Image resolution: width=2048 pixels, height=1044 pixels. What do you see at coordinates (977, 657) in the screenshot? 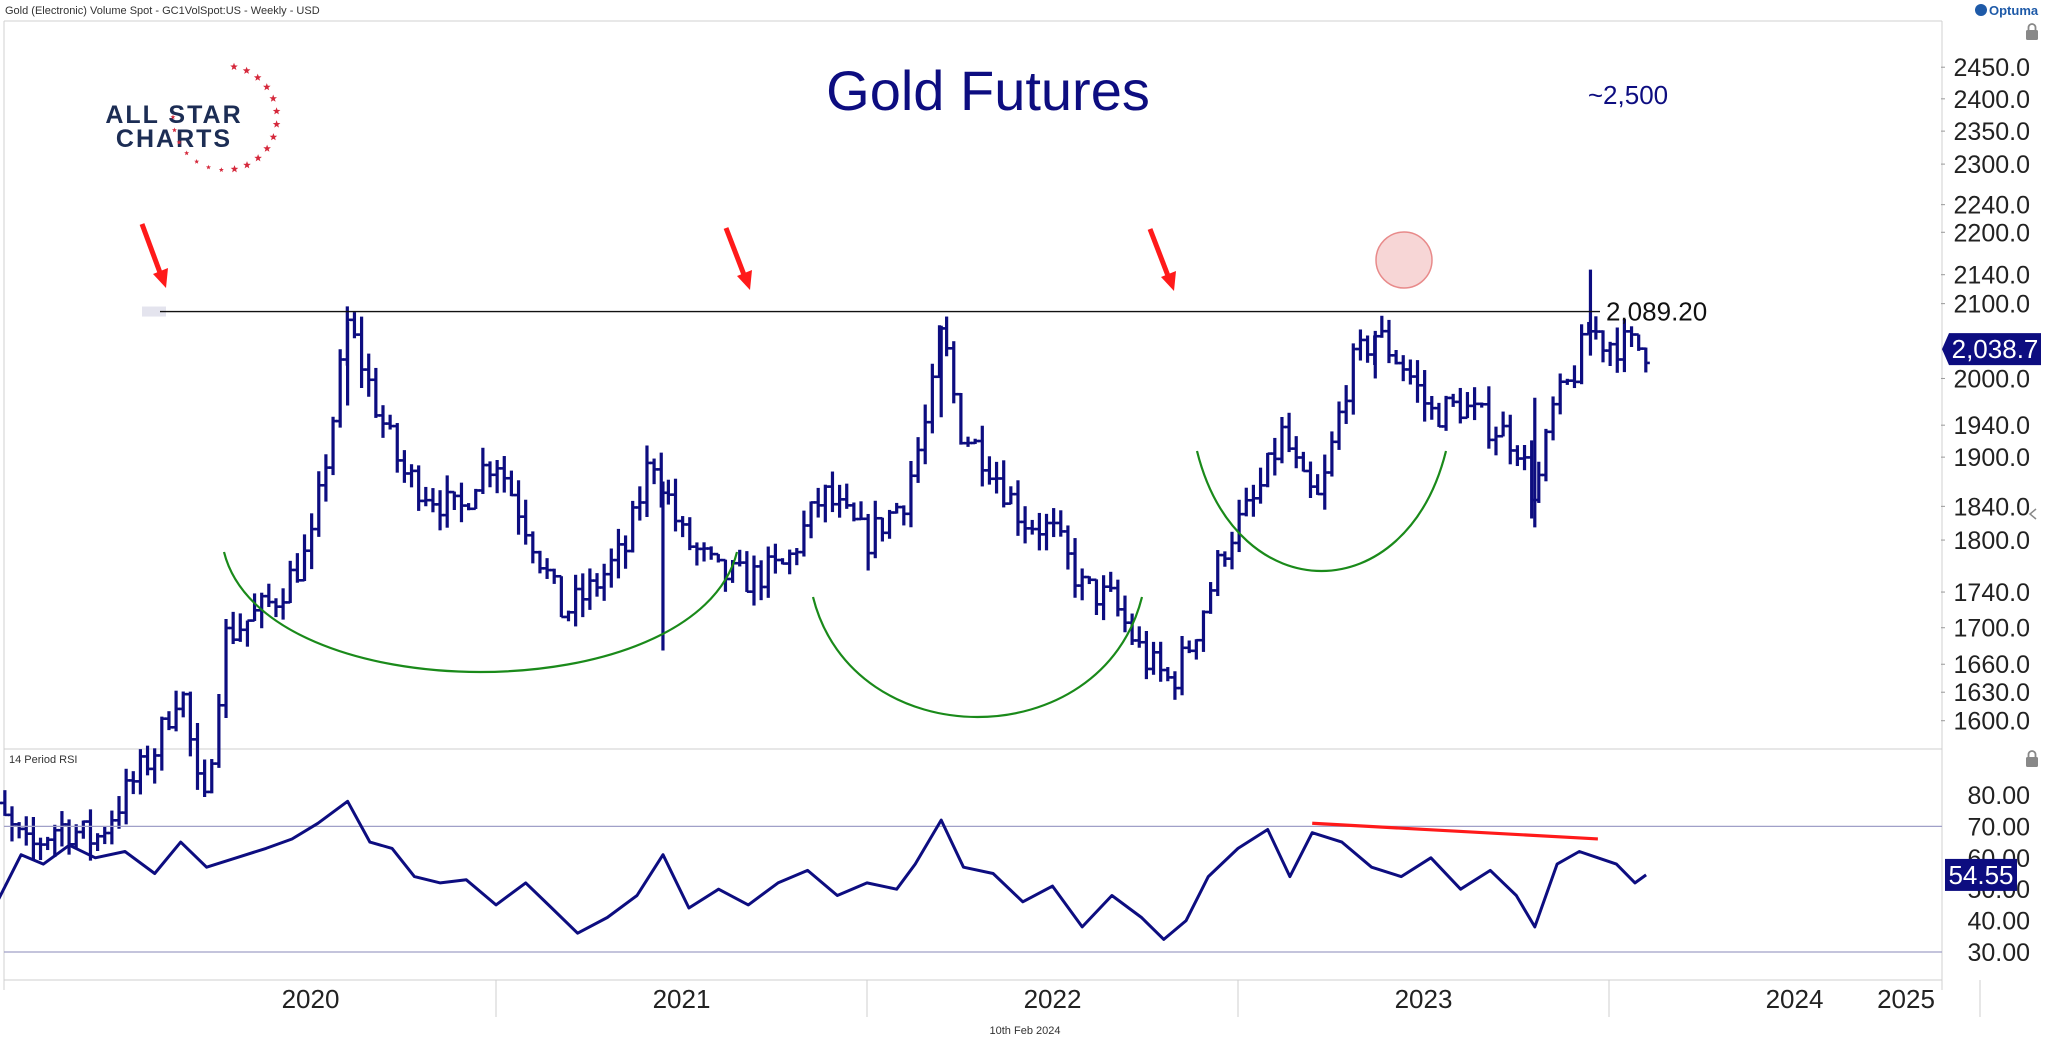
I see `base-arc` at bounding box center [977, 657].